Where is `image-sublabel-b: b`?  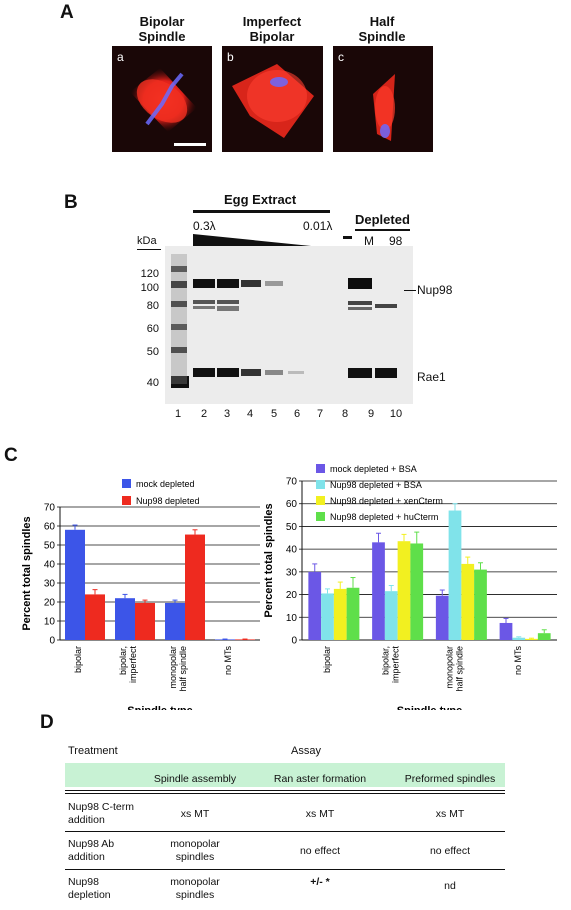 image-sublabel-b: b is located at coordinates (230, 57).